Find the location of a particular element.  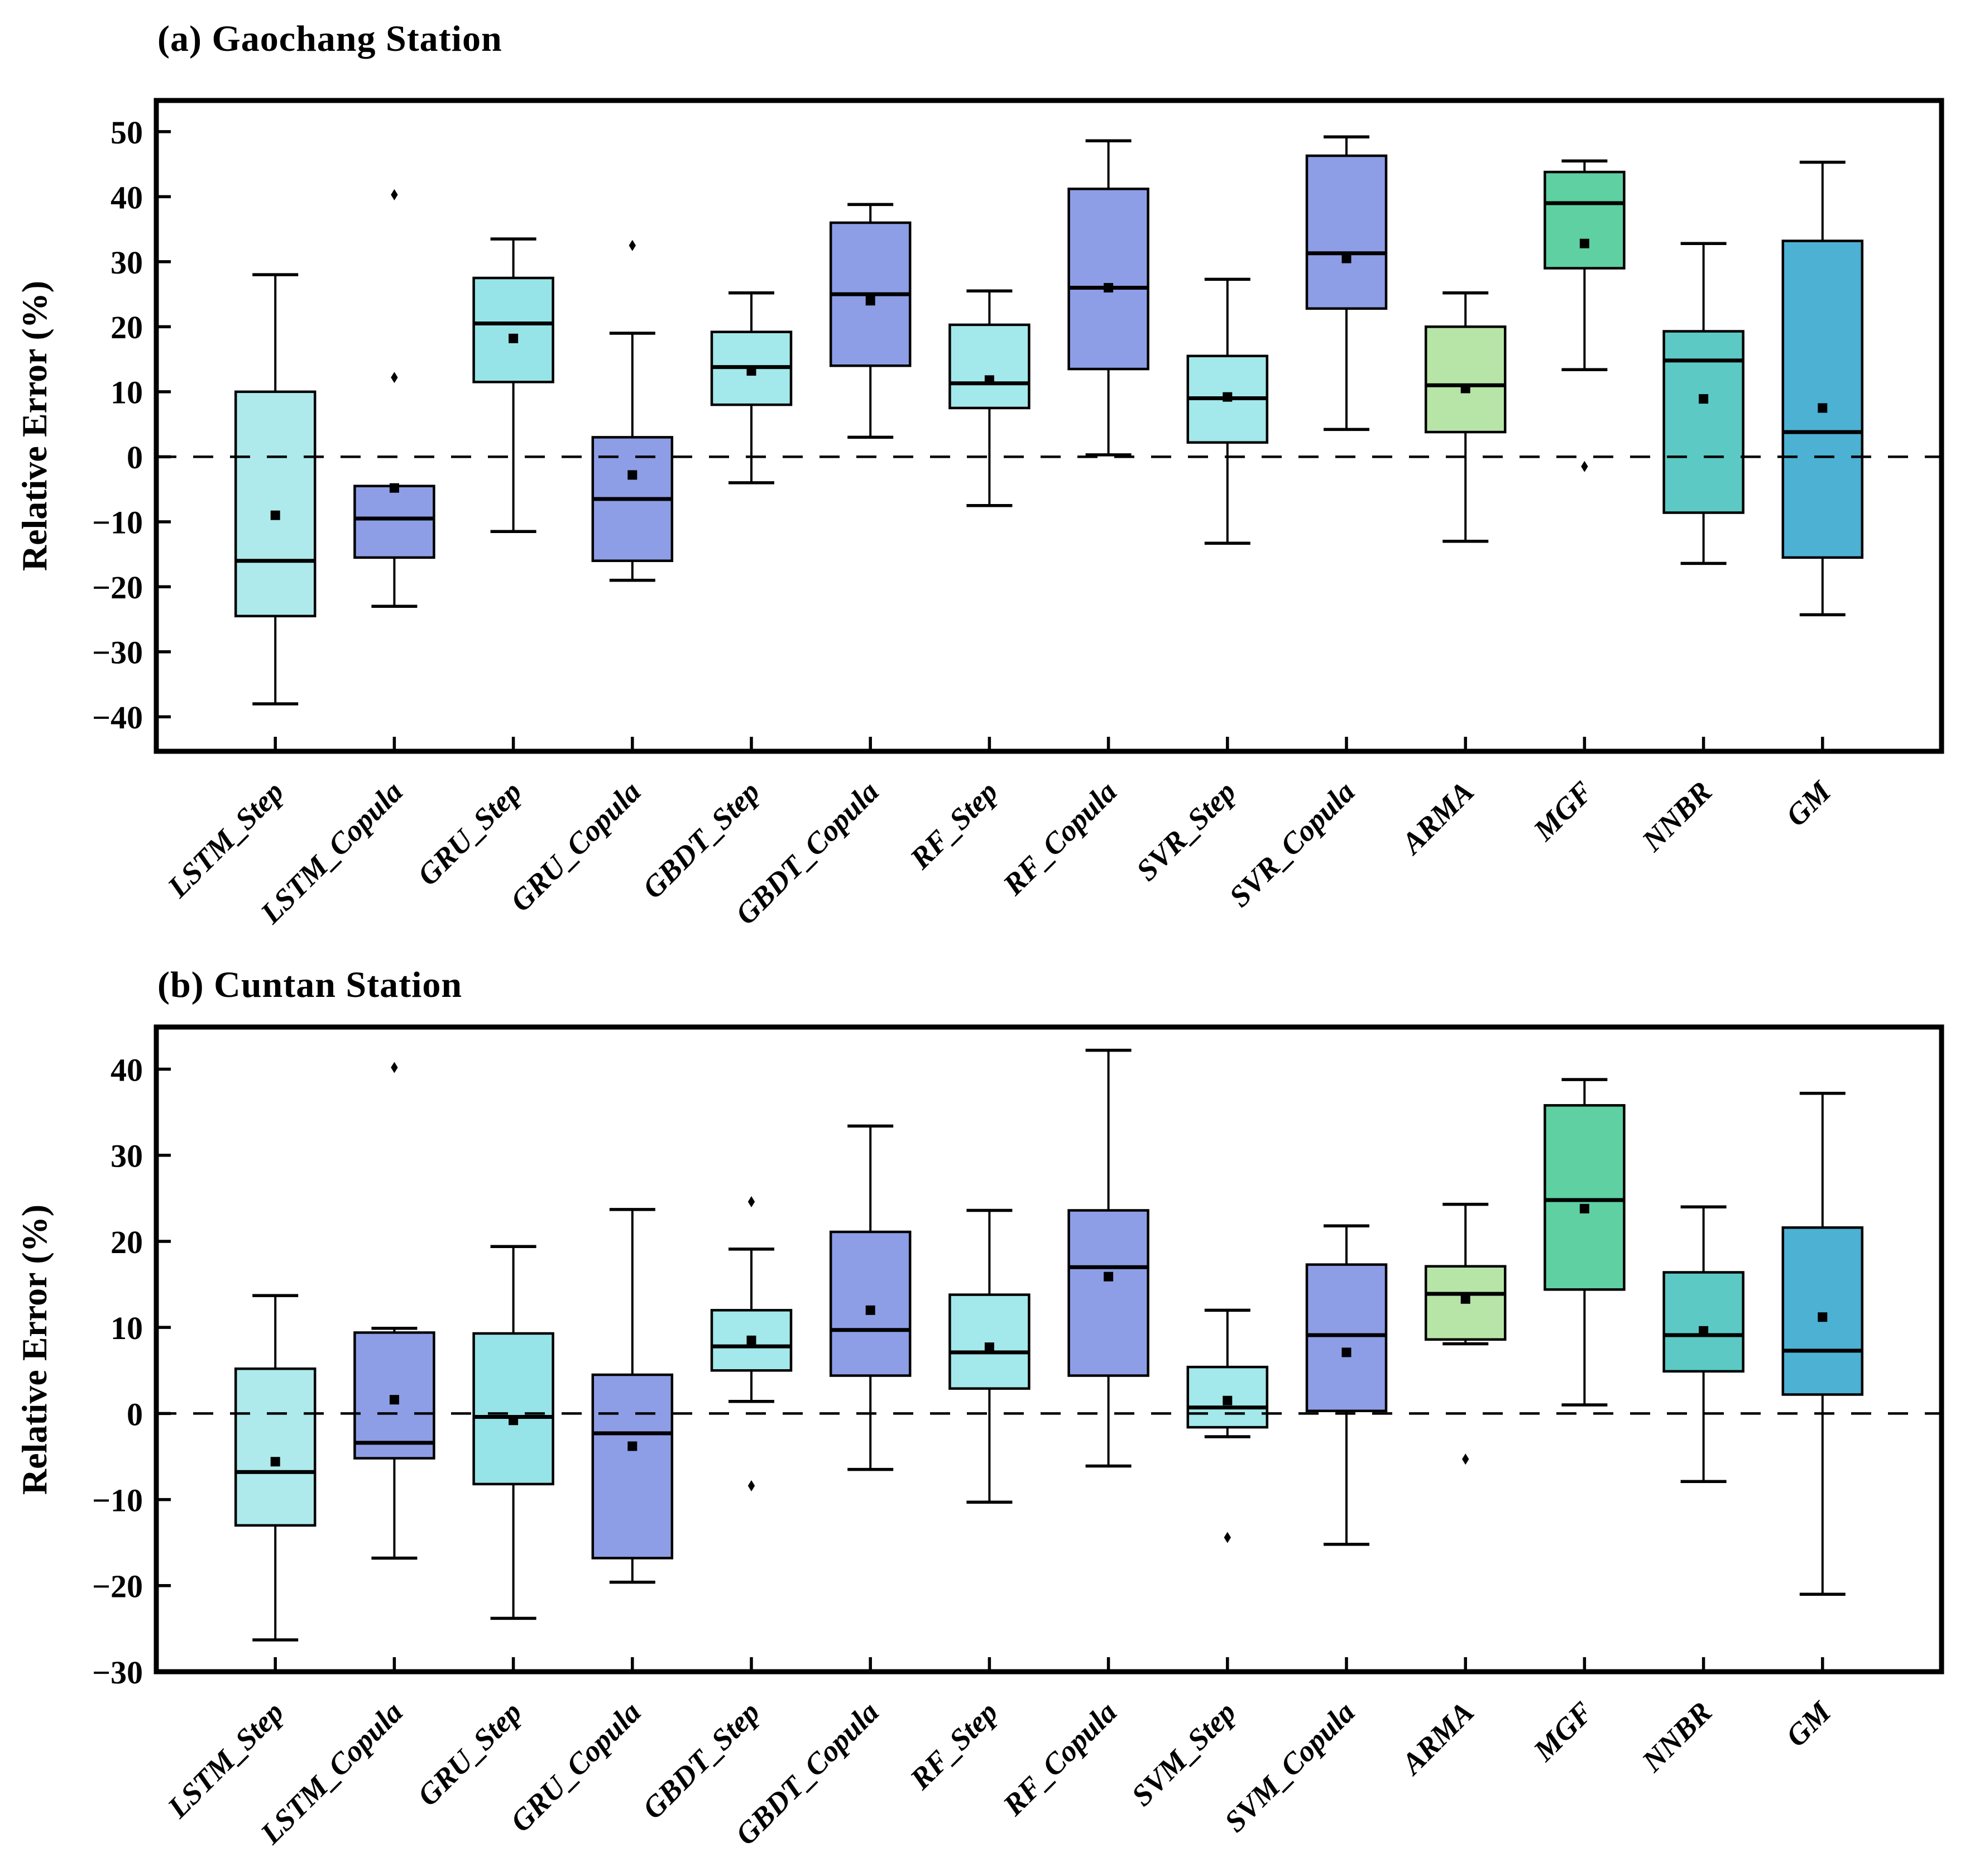

box-group-LSTM_Copula is located at coordinates (394, 1443).